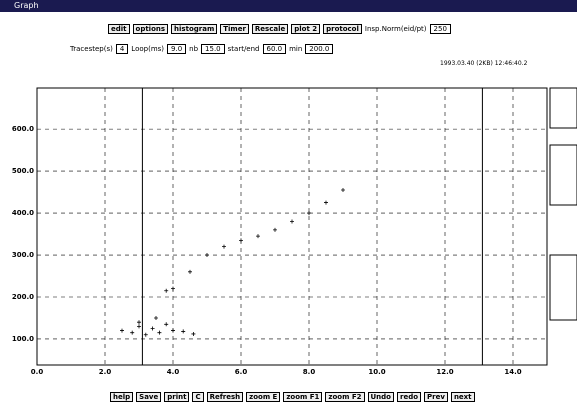 This screenshot has height=408, width=577. Describe the element at coordinates (436, 397) in the screenshot. I see `bottom-button: Prev` at that location.